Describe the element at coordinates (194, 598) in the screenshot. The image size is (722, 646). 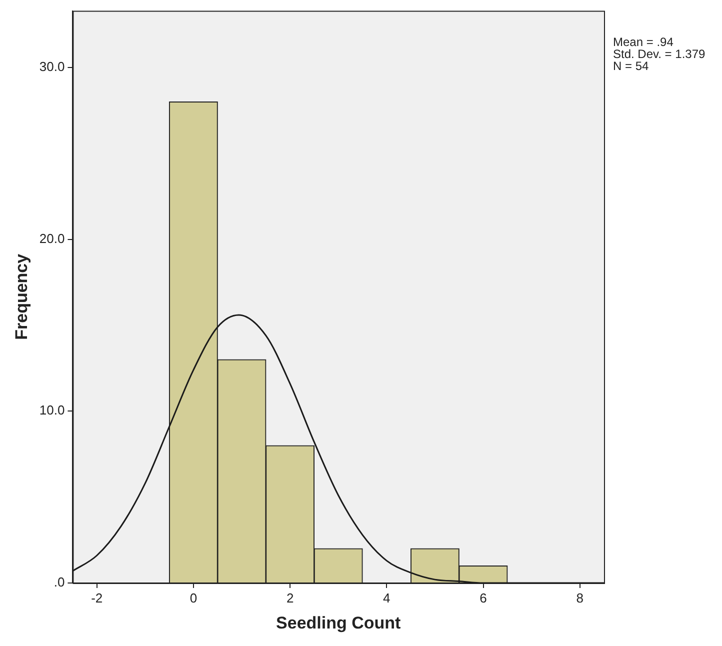
I see `x-tick-label: 0` at that location.